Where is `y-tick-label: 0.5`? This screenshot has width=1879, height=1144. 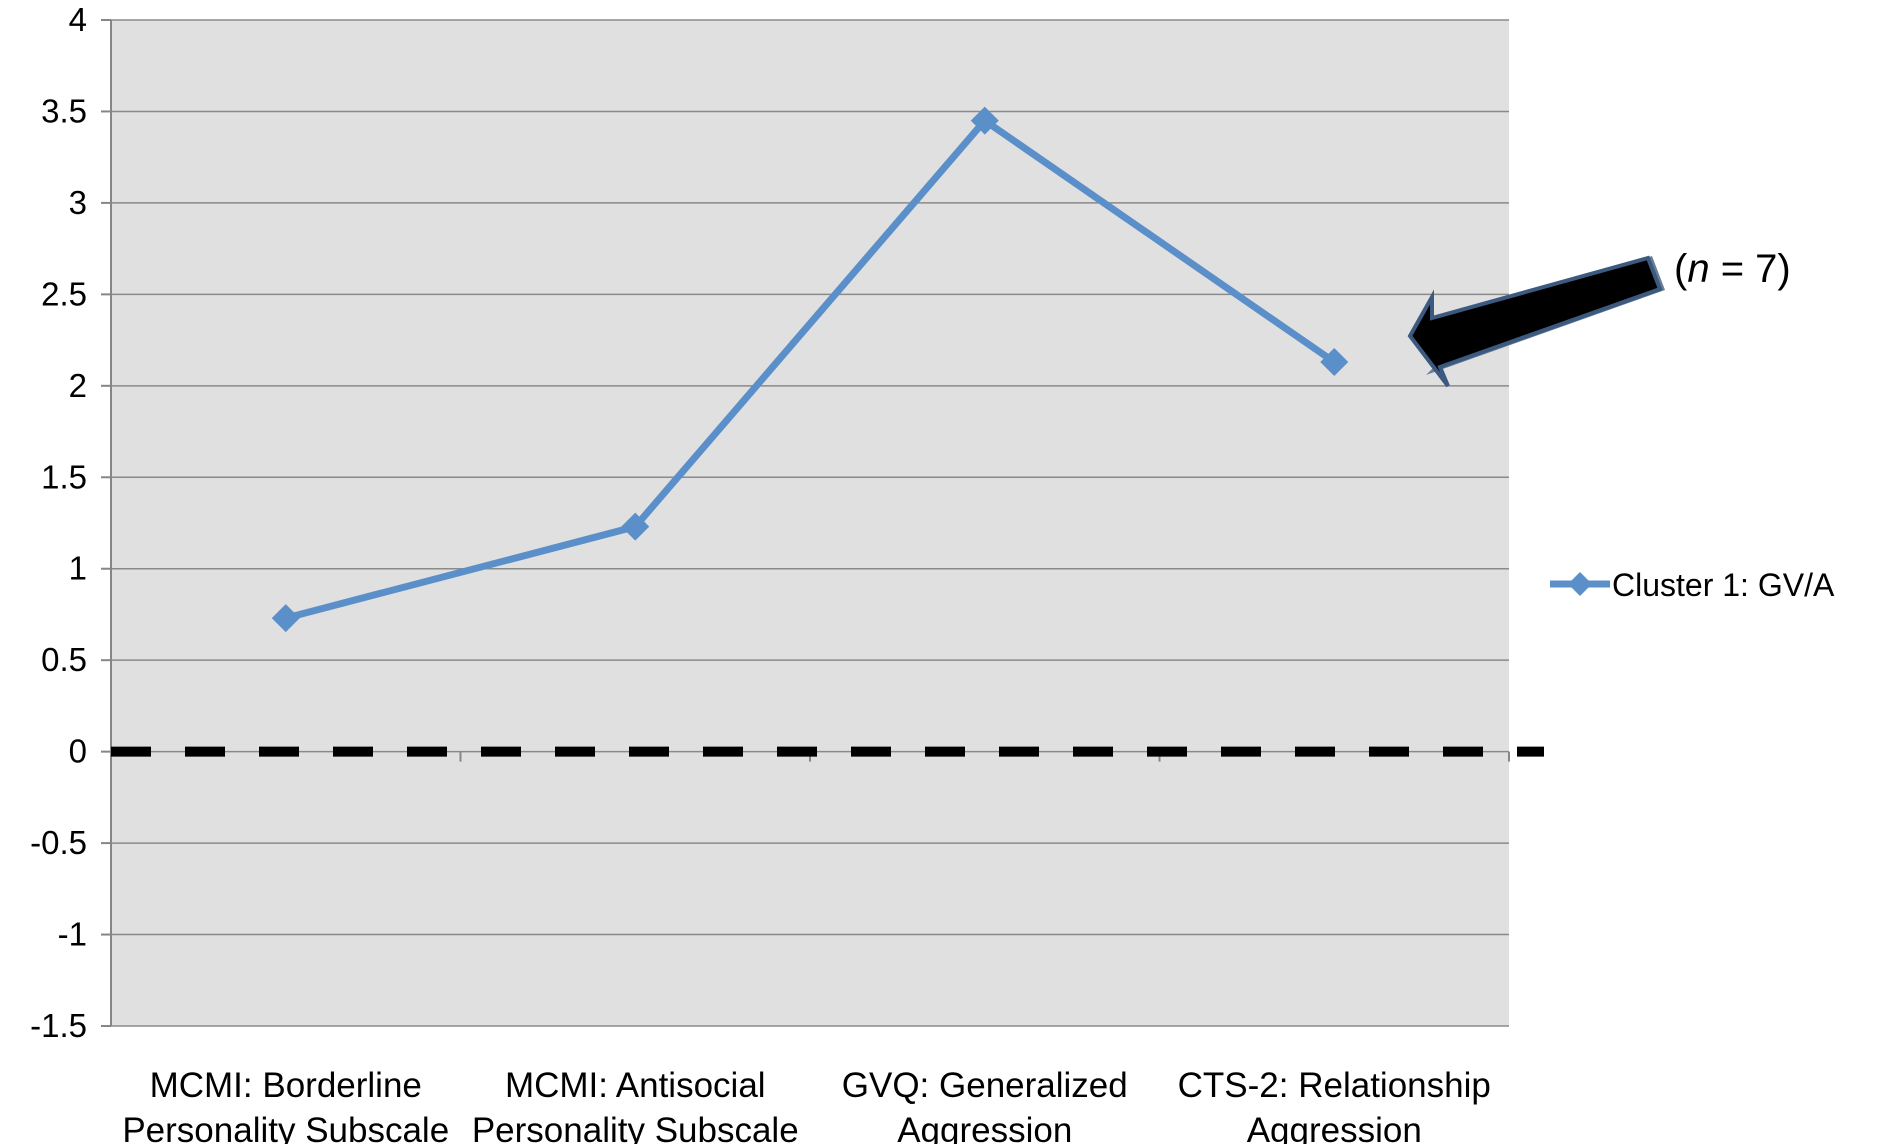
y-tick-label: 0.5 is located at coordinates (64, 659).